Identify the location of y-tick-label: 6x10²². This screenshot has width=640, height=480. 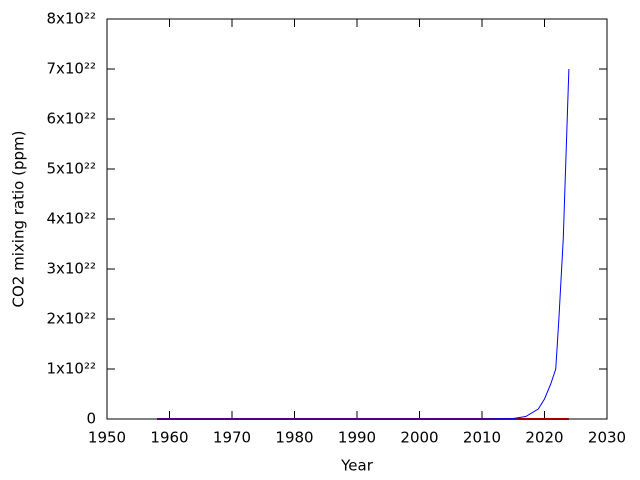
(71, 119).